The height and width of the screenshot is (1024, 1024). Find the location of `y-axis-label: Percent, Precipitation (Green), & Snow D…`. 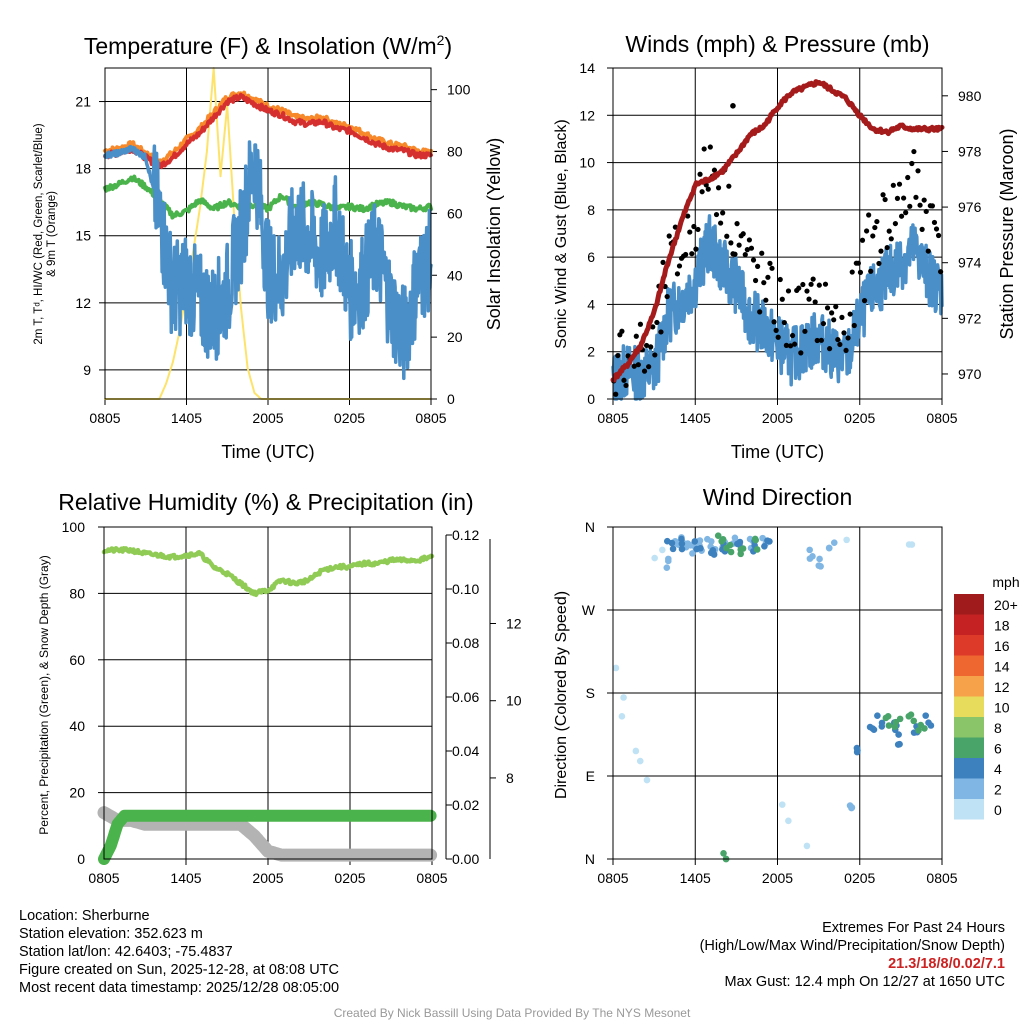

y-axis-label: Percent, Precipitation (Green), & Snow D… is located at coordinates (44, 694).